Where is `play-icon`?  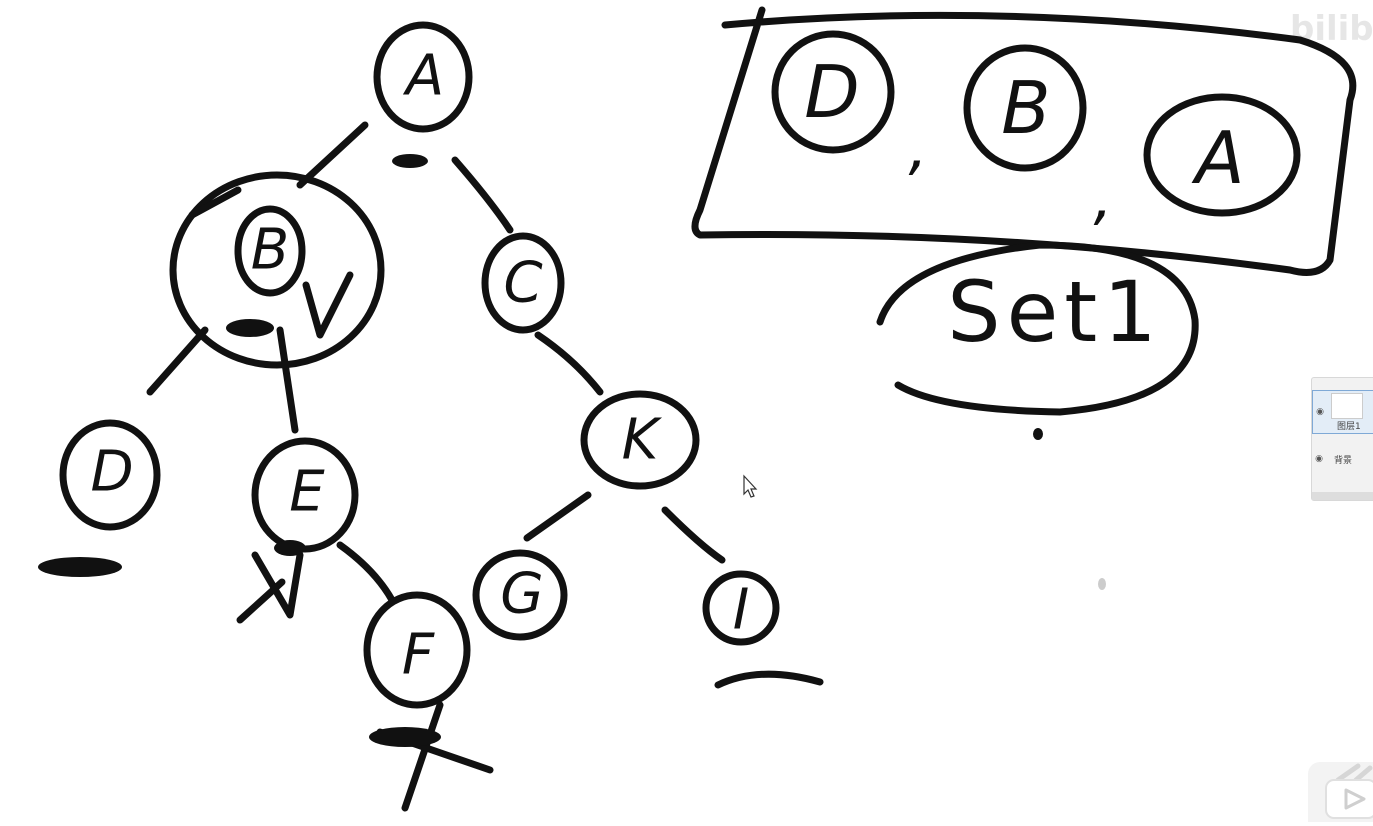
play-icon is located at coordinates (1349, 791).